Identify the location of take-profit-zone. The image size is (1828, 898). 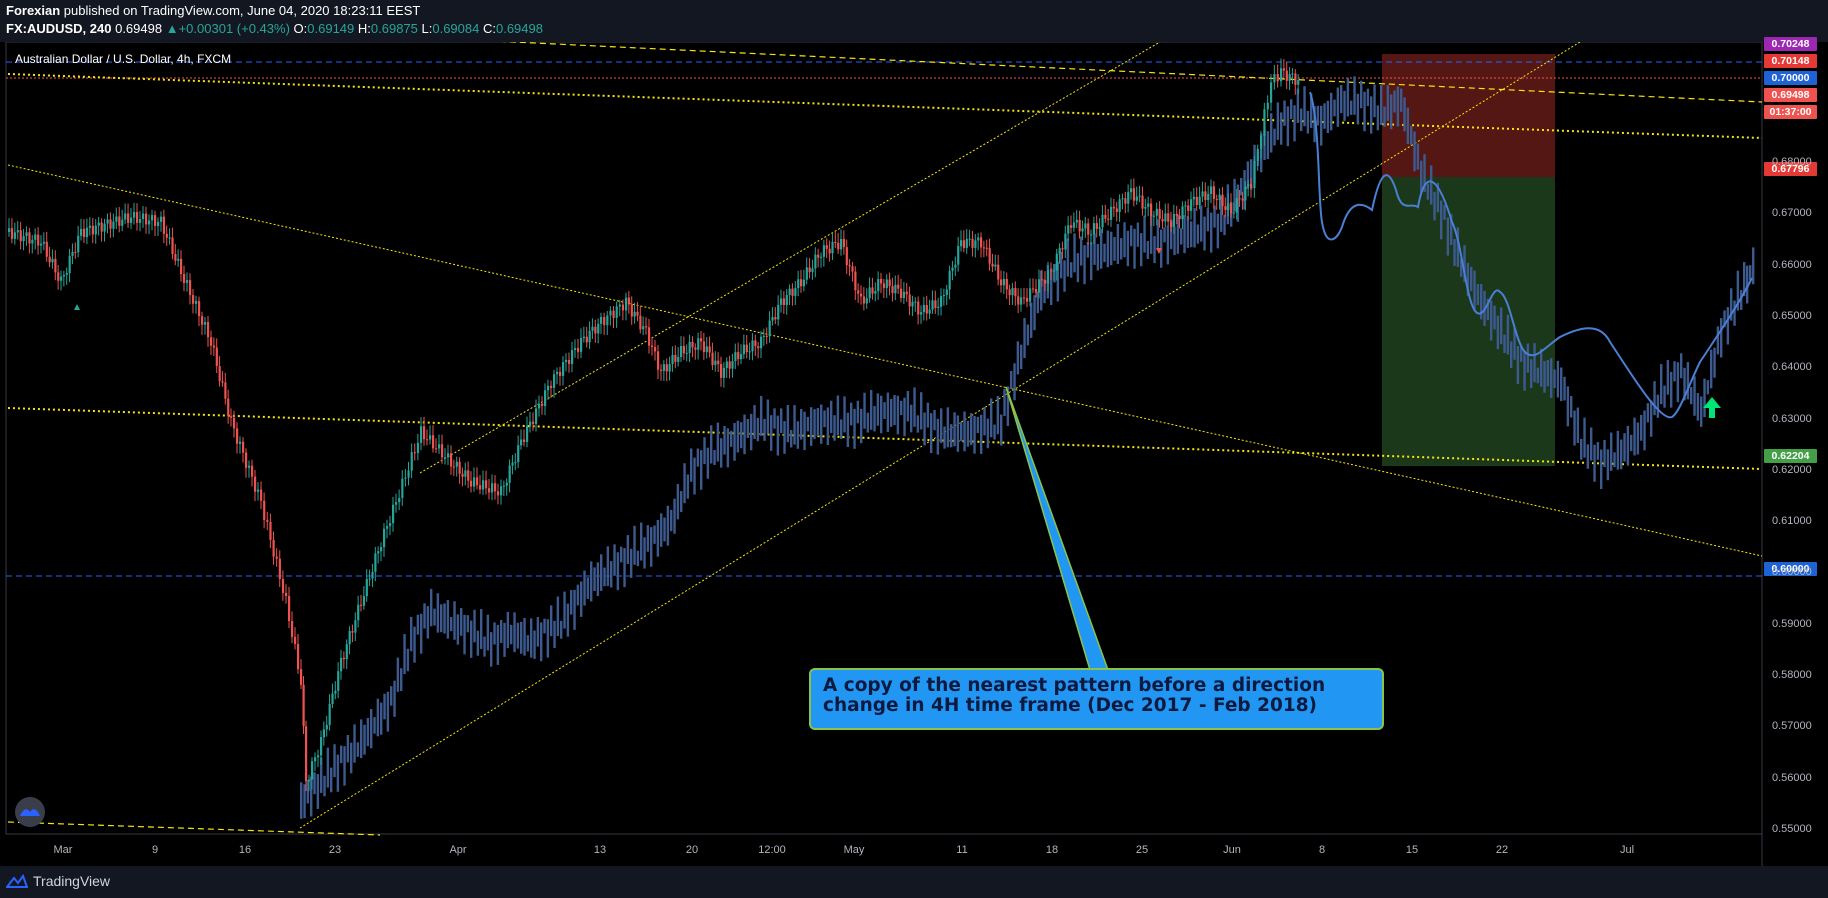
(1468, 321).